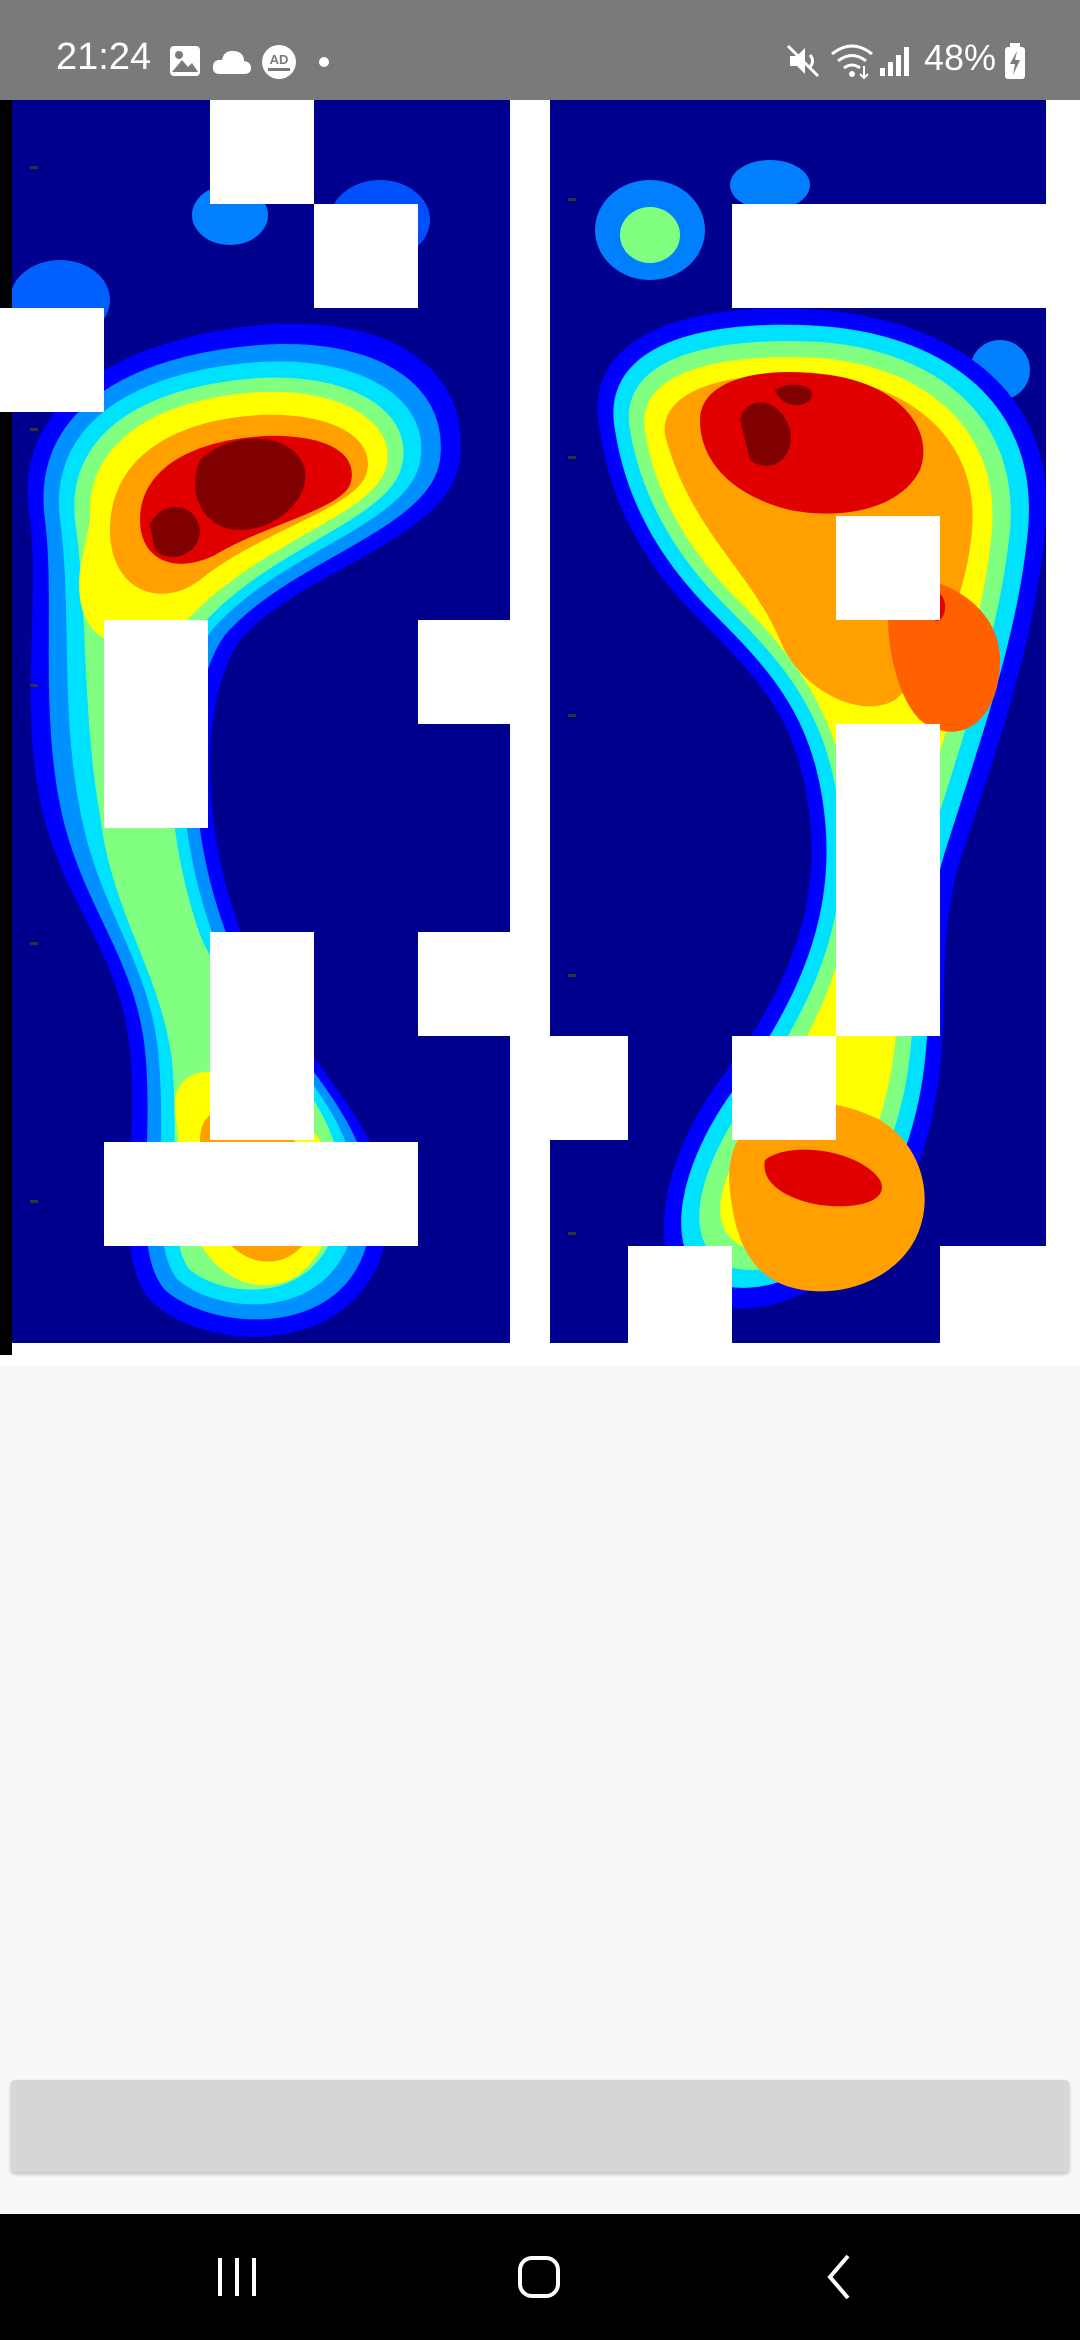 This screenshot has height=2340, width=1080. I want to click on bottom-action-button, so click(540, 2126).